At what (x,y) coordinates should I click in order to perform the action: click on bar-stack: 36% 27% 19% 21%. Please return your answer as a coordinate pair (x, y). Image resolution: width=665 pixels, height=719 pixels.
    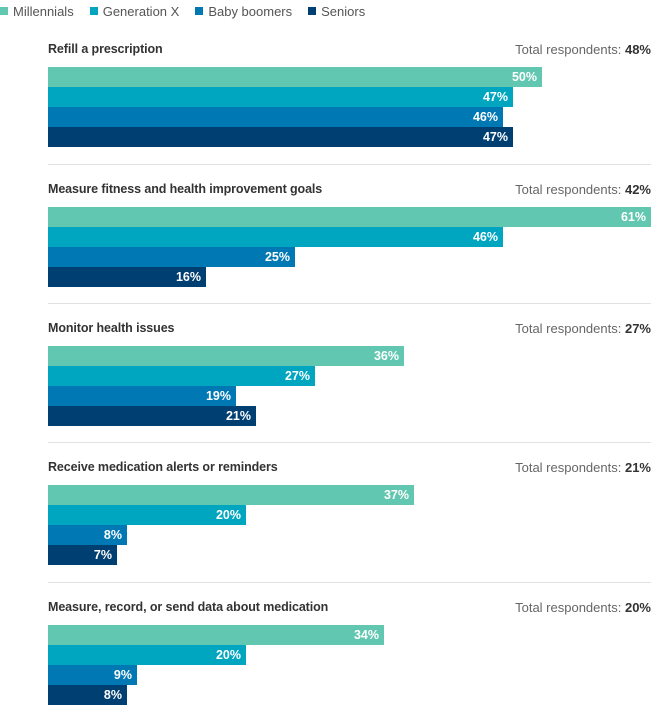
    Looking at the image, I should click on (349, 386).